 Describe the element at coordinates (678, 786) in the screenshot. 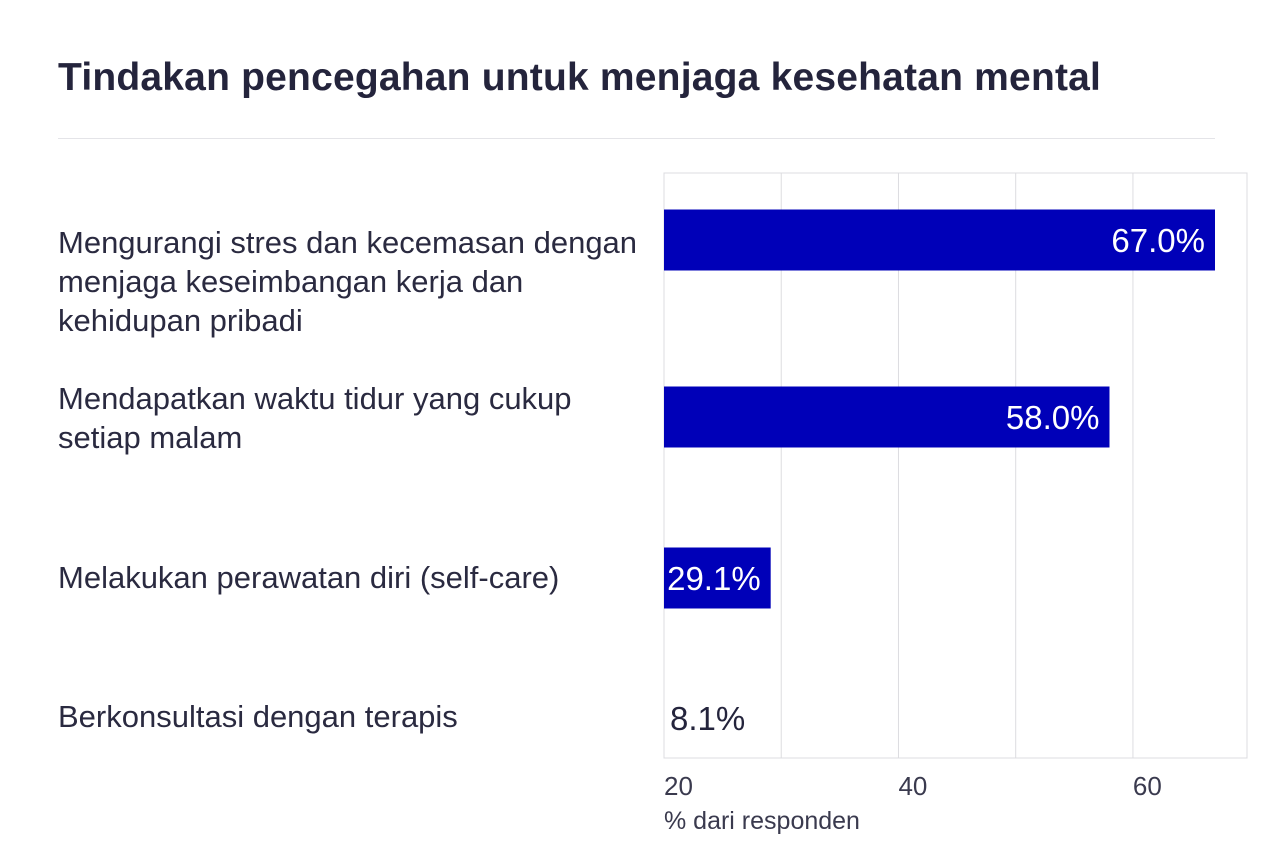

I see `x-tick-label: 20` at that location.